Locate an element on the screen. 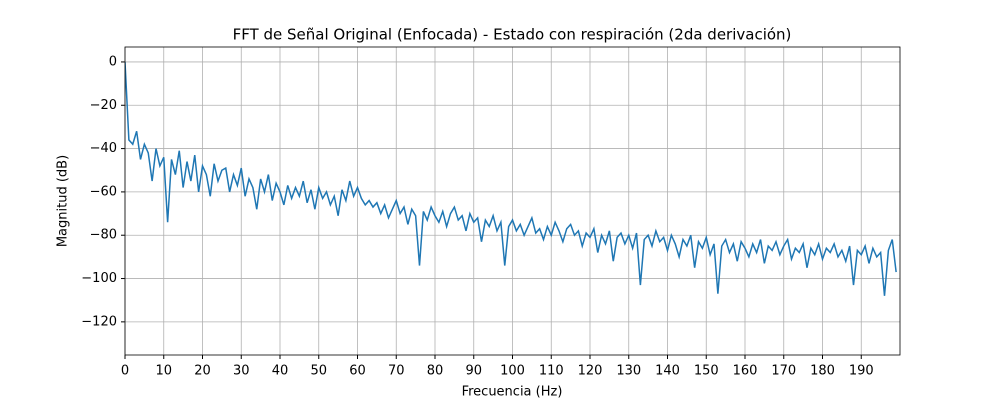 This screenshot has width=1000, height=404. x-tick-label: 130 is located at coordinates (628, 371).